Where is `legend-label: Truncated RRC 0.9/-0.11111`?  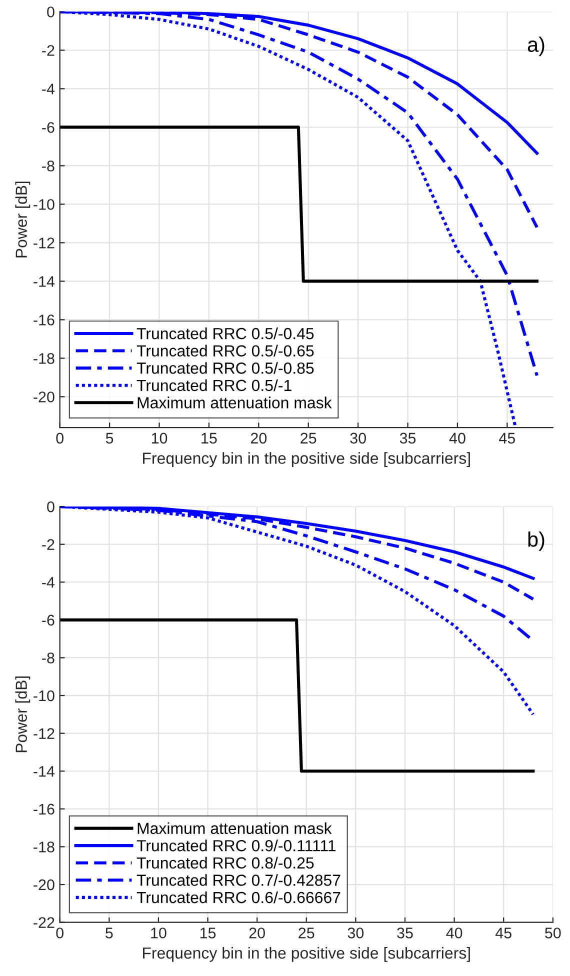
legend-label: Truncated RRC 0.9/-0.11111 is located at coordinates (236, 846).